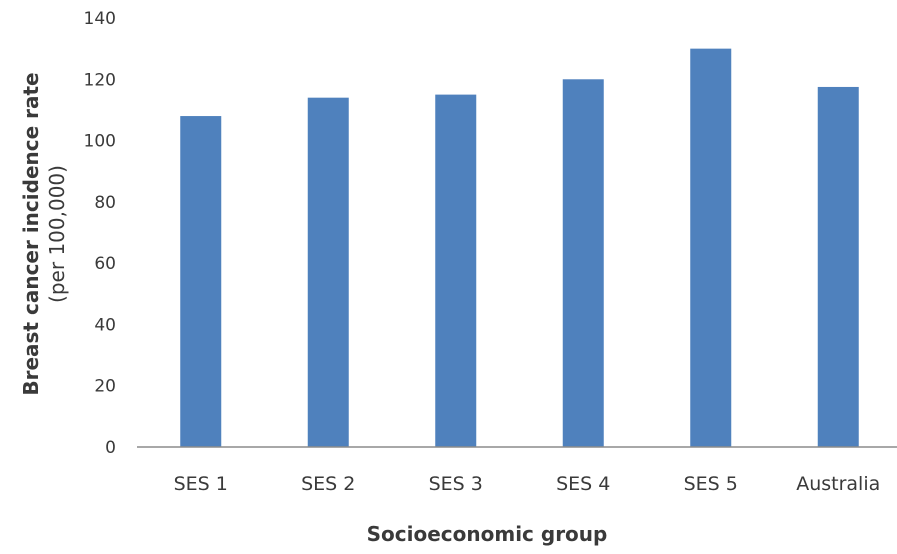 The height and width of the screenshot is (554, 897). What do you see at coordinates (838, 484) in the screenshot?
I see `x-tick-label: Australia` at bounding box center [838, 484].